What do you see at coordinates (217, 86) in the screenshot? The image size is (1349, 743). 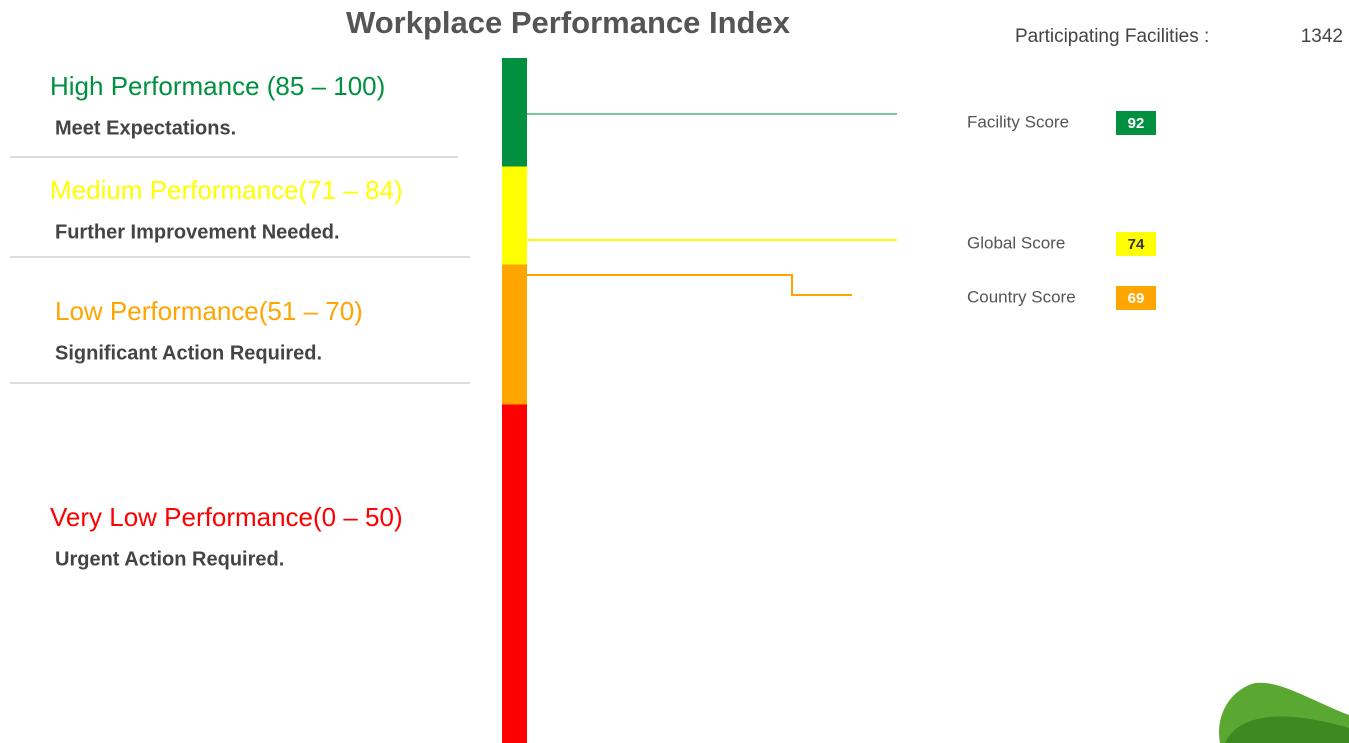 I see `band-label: High Performance (85 – 100)` at bounding box center [217, 86].